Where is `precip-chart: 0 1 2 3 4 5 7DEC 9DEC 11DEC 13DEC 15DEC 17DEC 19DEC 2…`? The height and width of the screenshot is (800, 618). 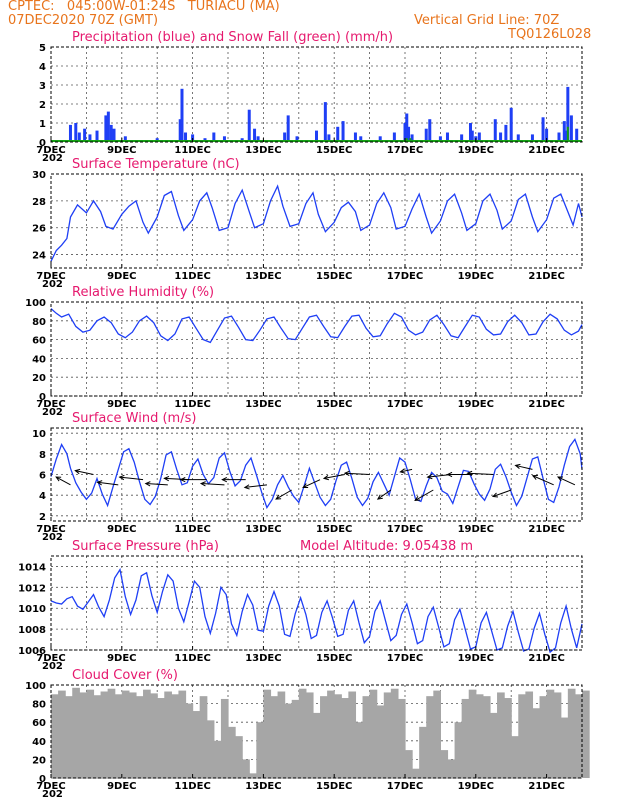 precip-chart: 0 1 2 3 4 5 7DEC 9DEC 11DEC 13DEC 15DEC 17DEC 19DEC 2… is located at coordinates (309, 97).